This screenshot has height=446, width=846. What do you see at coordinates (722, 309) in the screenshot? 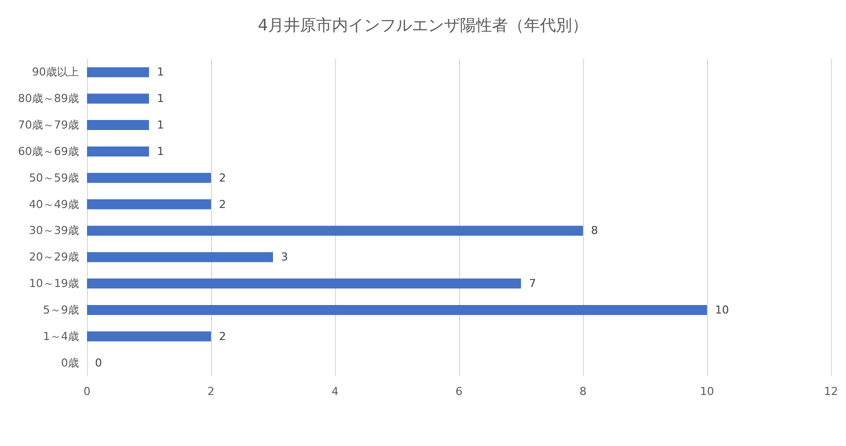
I see `data-label: 10` at bounding box center [722, 309].